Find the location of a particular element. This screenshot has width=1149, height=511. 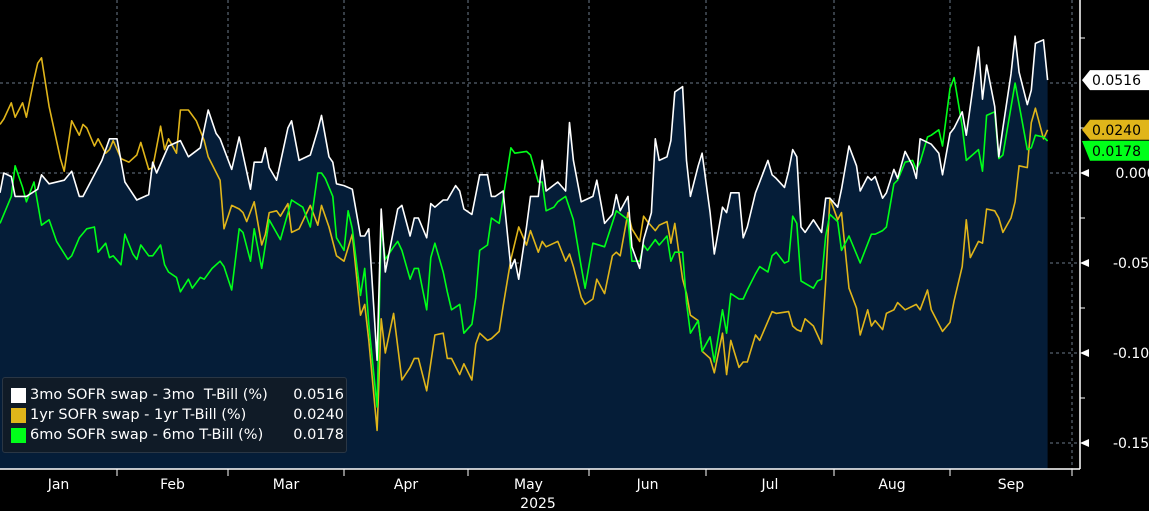

legend-swatch-gold is located at coordinates (18, 415).